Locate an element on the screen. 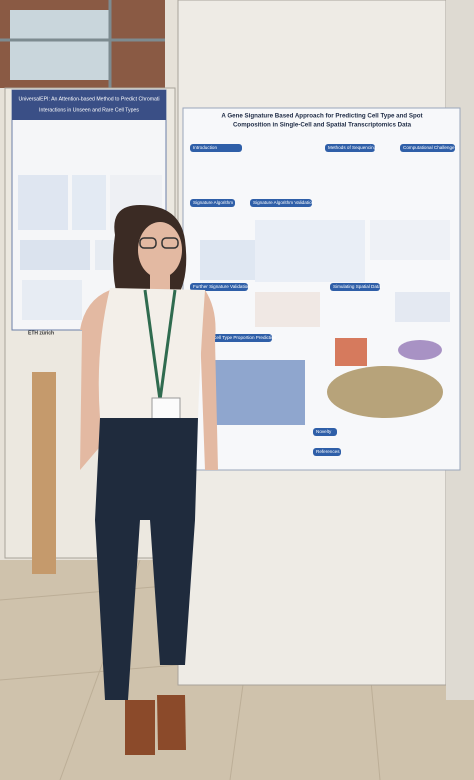 The image size is (474, 780). section-heading: Signature Algorithm is located at coordinates (213, 202).